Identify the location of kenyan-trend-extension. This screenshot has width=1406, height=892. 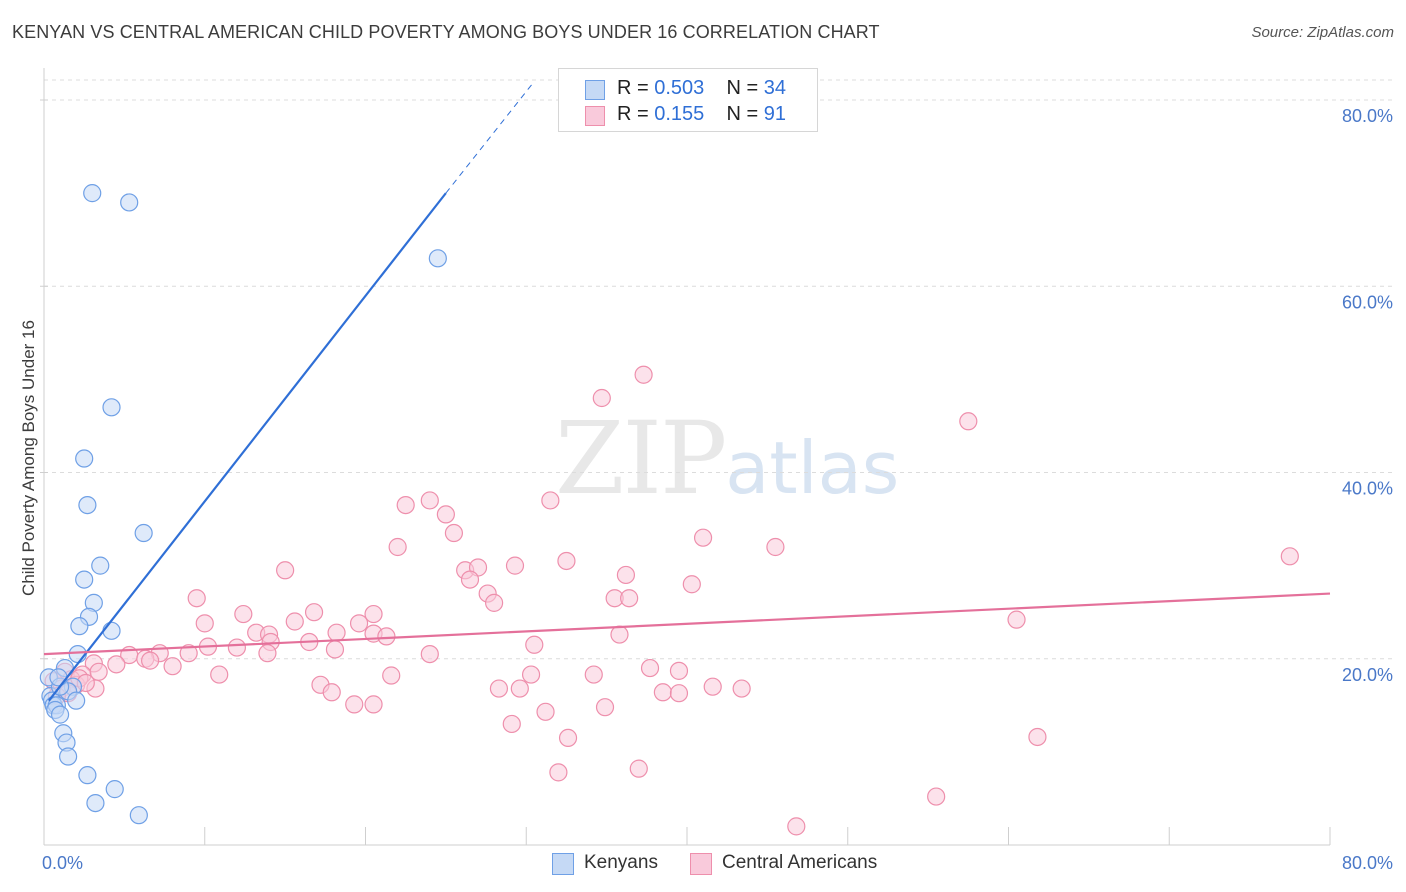
(490, 137).